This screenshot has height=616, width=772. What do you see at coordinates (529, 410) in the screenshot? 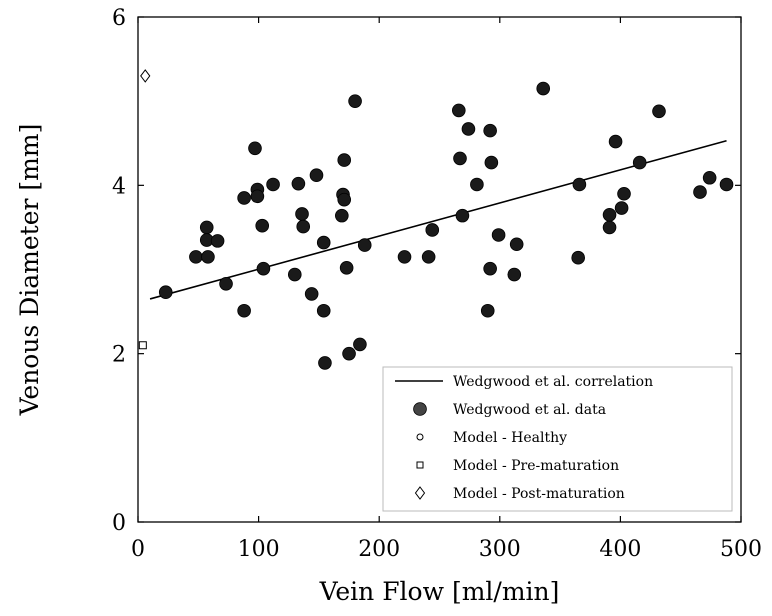
I see `legend-label: Wedgwood et al. data` at bounding box center [529, 410].